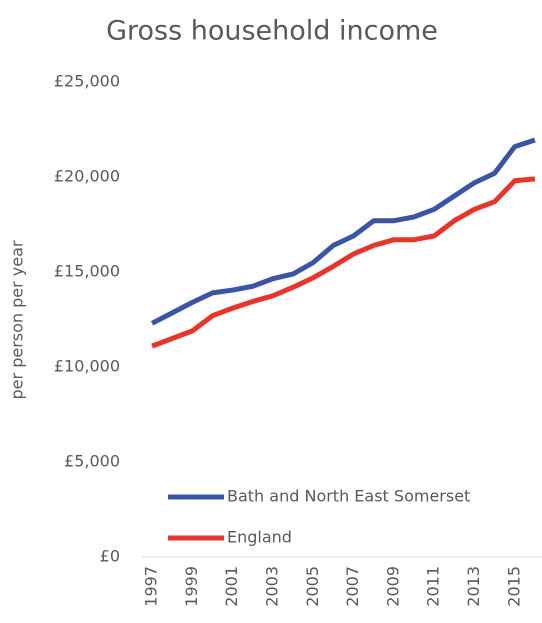  I want to click on x-tick-label: 1999, so click(191, 586).